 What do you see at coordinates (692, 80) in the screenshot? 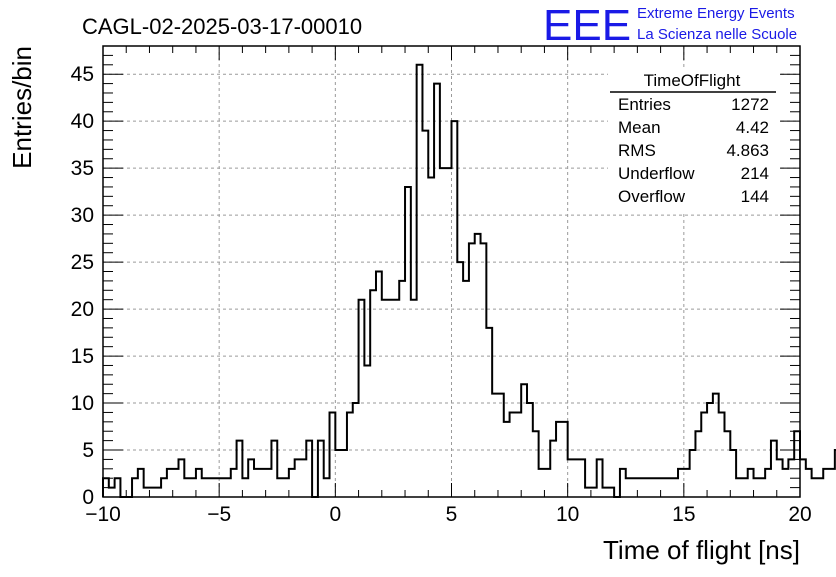
I see `stats-box-title: TimeOfFlight` at bounding box center [692, 80].